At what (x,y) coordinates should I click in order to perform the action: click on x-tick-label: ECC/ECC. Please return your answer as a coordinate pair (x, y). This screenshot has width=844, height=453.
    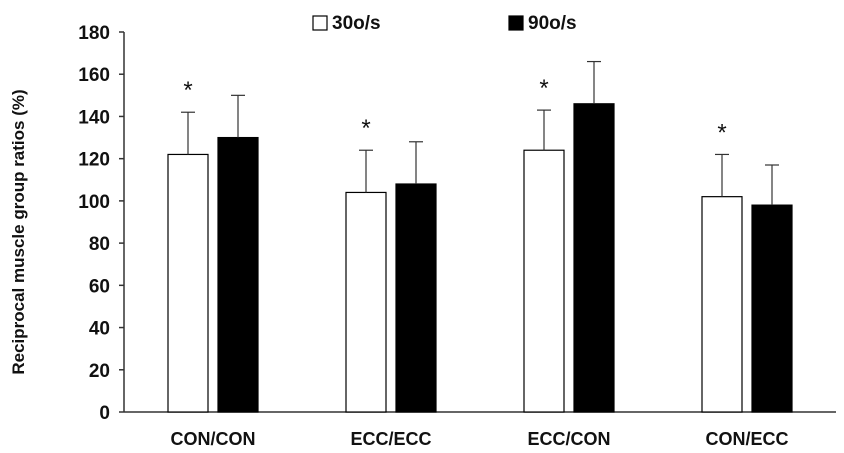
    Looking at the image, I should click on (390, 439).